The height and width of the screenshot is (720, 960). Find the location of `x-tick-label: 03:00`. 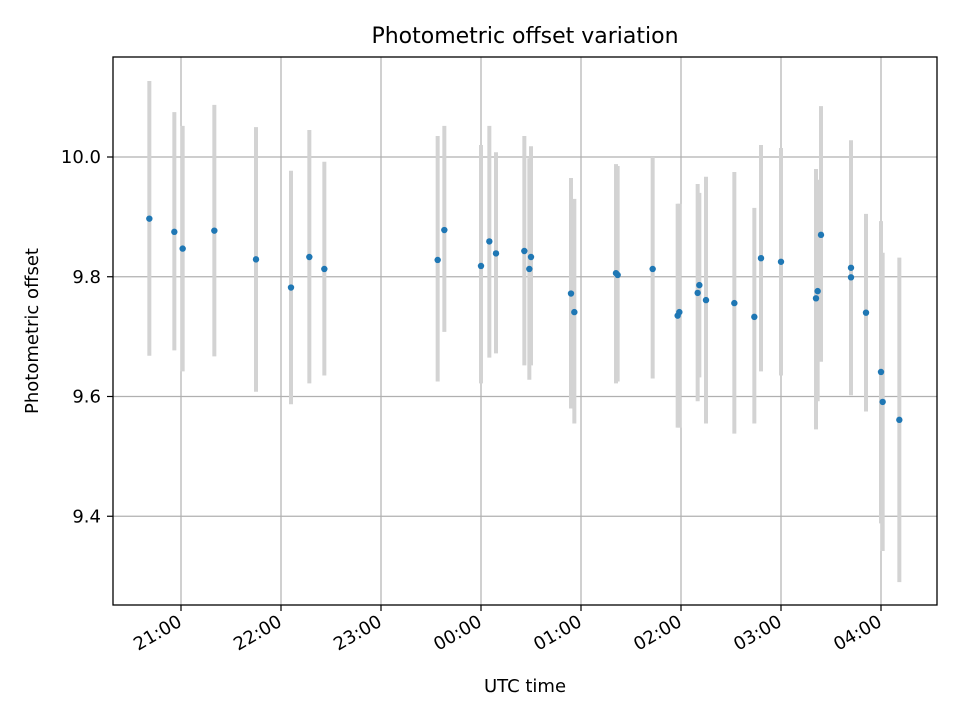

x-tick-label: 03:00 is located at coordinates (757, 633).